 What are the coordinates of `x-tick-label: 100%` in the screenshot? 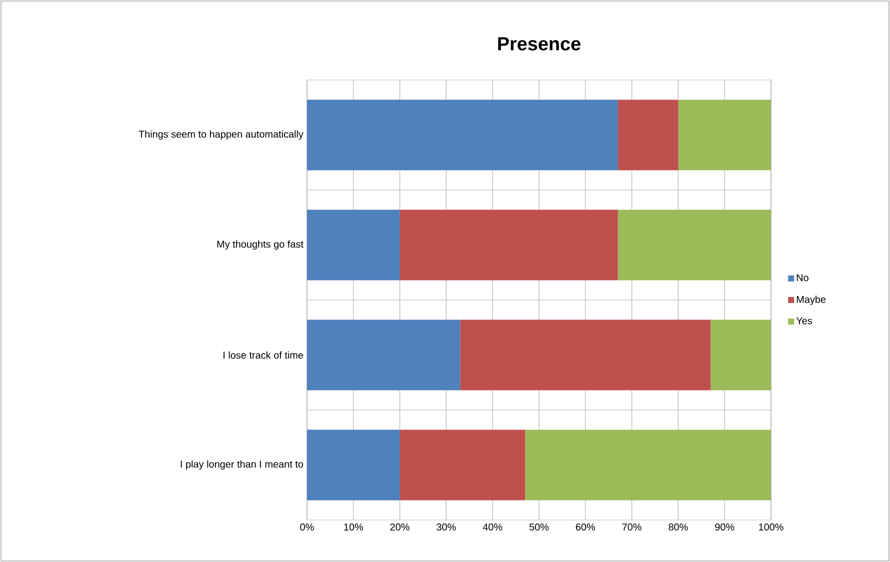 It's located at (771, 527).